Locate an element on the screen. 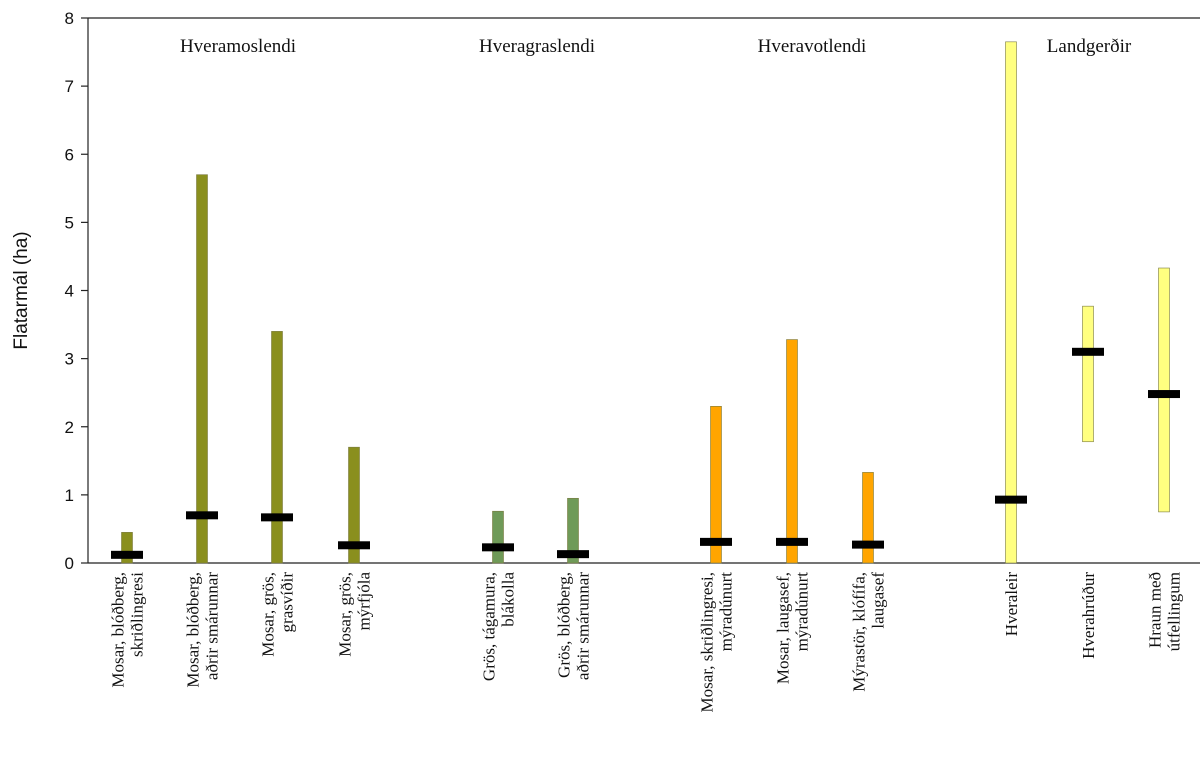 The width and height of the screenshot is (1200, 778). category-label-line: Mosar, skriðlingresi, is located at coordinates (707, 642).